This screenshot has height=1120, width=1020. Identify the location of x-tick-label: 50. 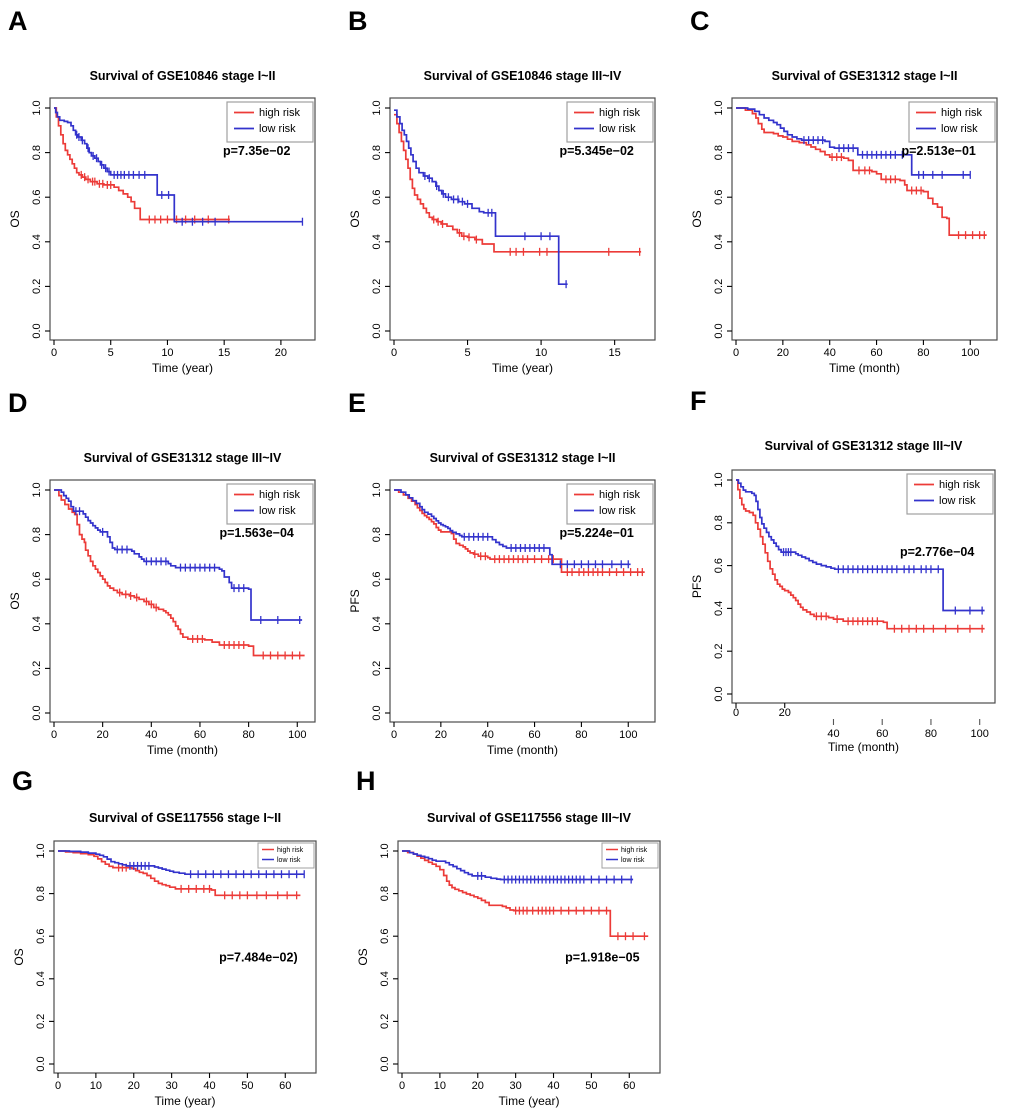
(247, 1086).